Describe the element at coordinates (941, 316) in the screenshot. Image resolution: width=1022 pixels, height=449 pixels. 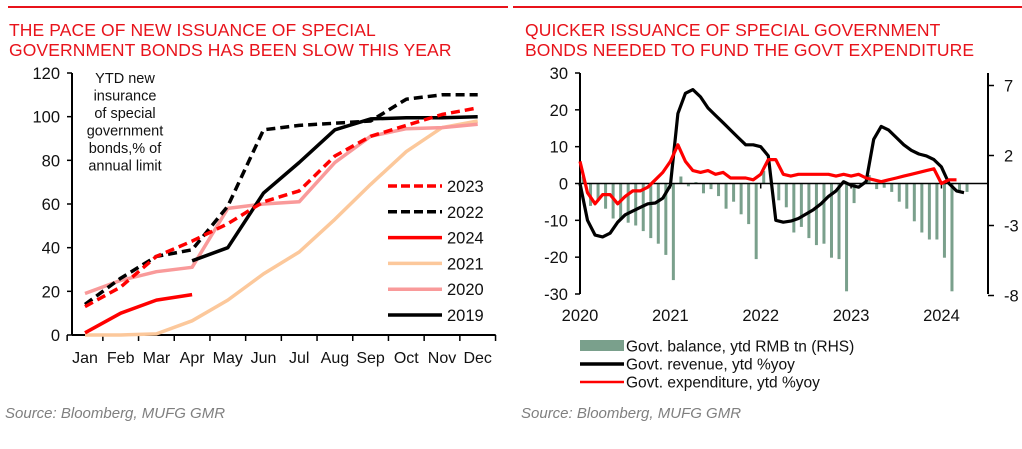
I see `x-tick-label: 2024` at that location.